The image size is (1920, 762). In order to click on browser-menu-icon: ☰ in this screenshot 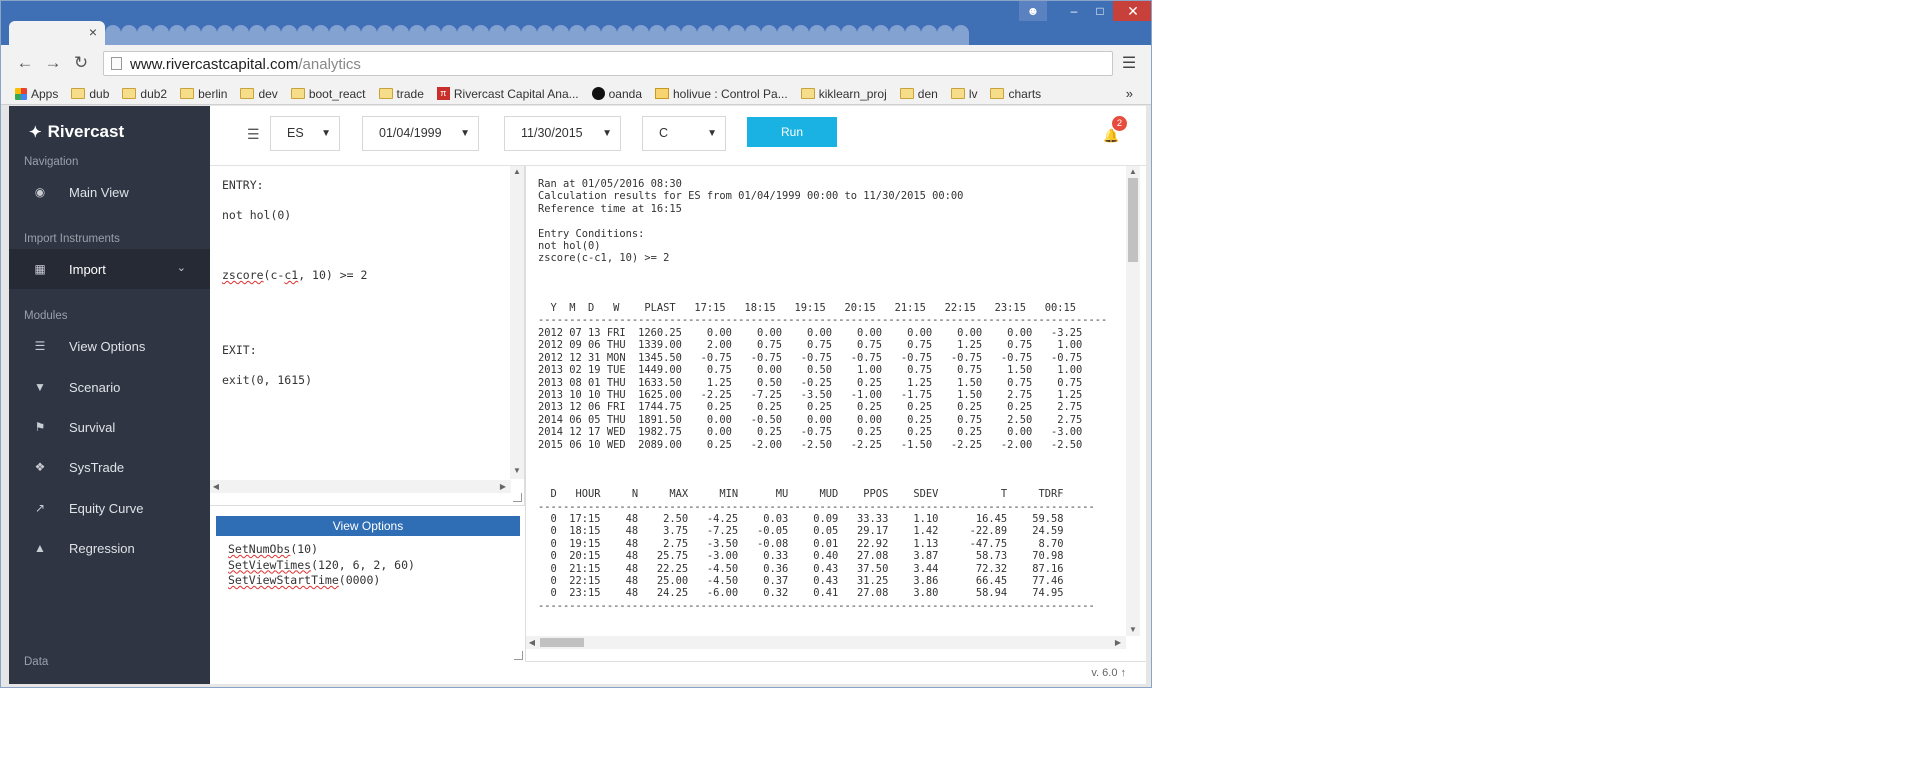, I will do `click(1129, 63)`.